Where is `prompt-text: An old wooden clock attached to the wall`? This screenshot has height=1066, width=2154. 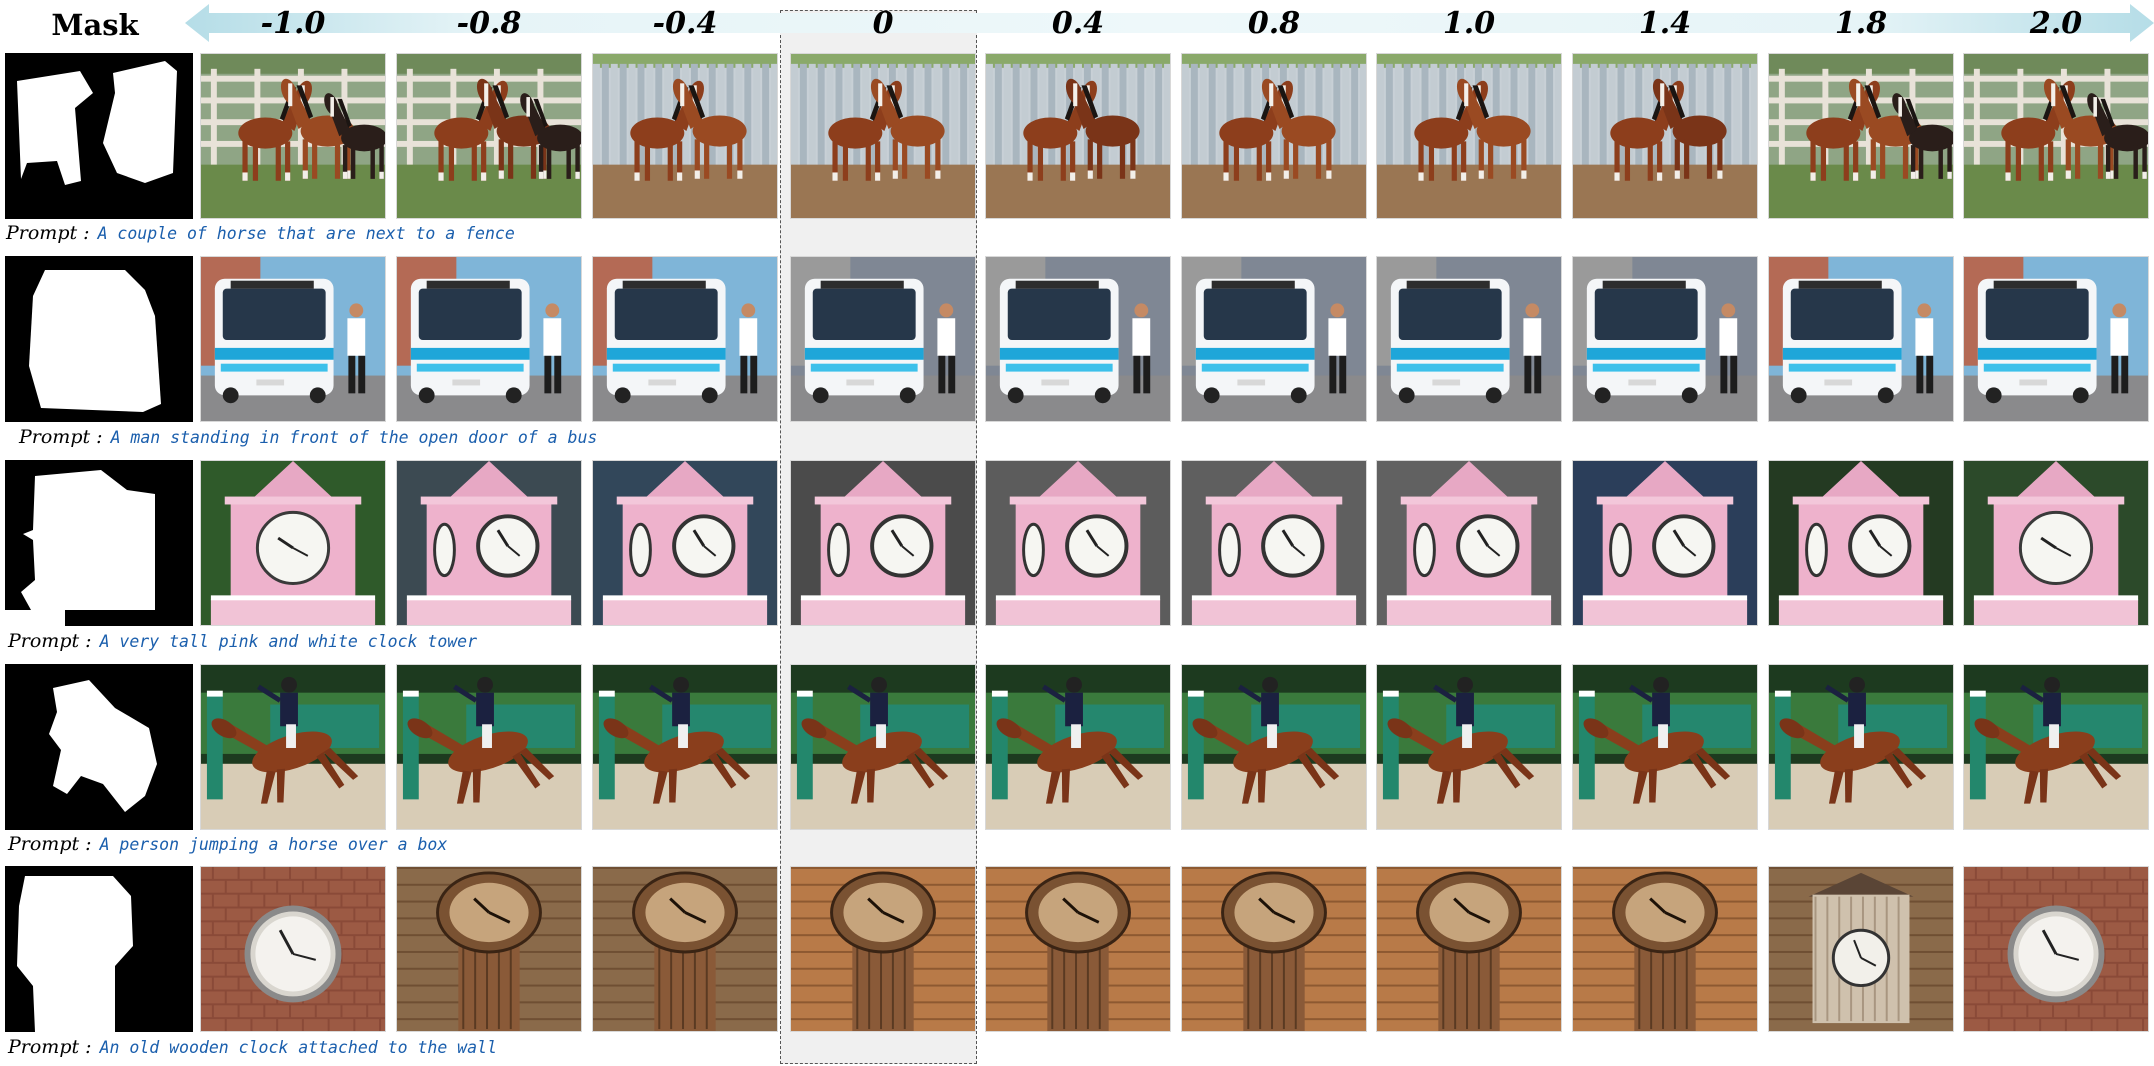 prompt-text: An old wooden clock attached to the wall is located at coordinates (298, 1047).